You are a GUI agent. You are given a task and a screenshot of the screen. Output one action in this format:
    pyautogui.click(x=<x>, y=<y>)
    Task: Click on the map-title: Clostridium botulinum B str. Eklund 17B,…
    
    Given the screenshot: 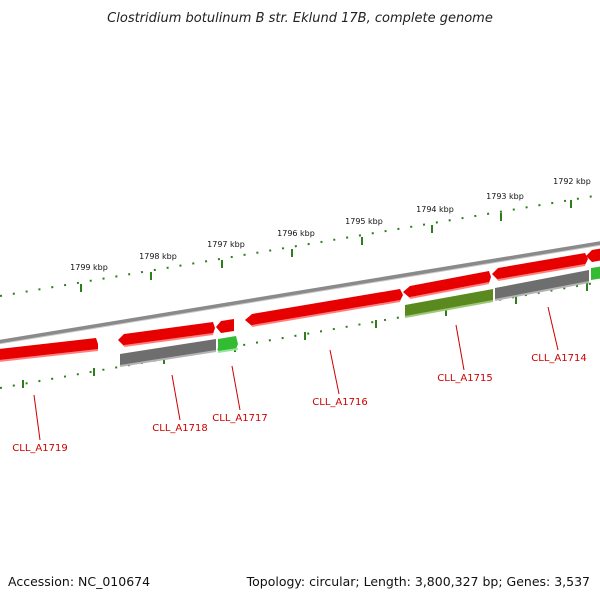 What is the action you would take?
    pyautogui.click(x=300, y=18)
    